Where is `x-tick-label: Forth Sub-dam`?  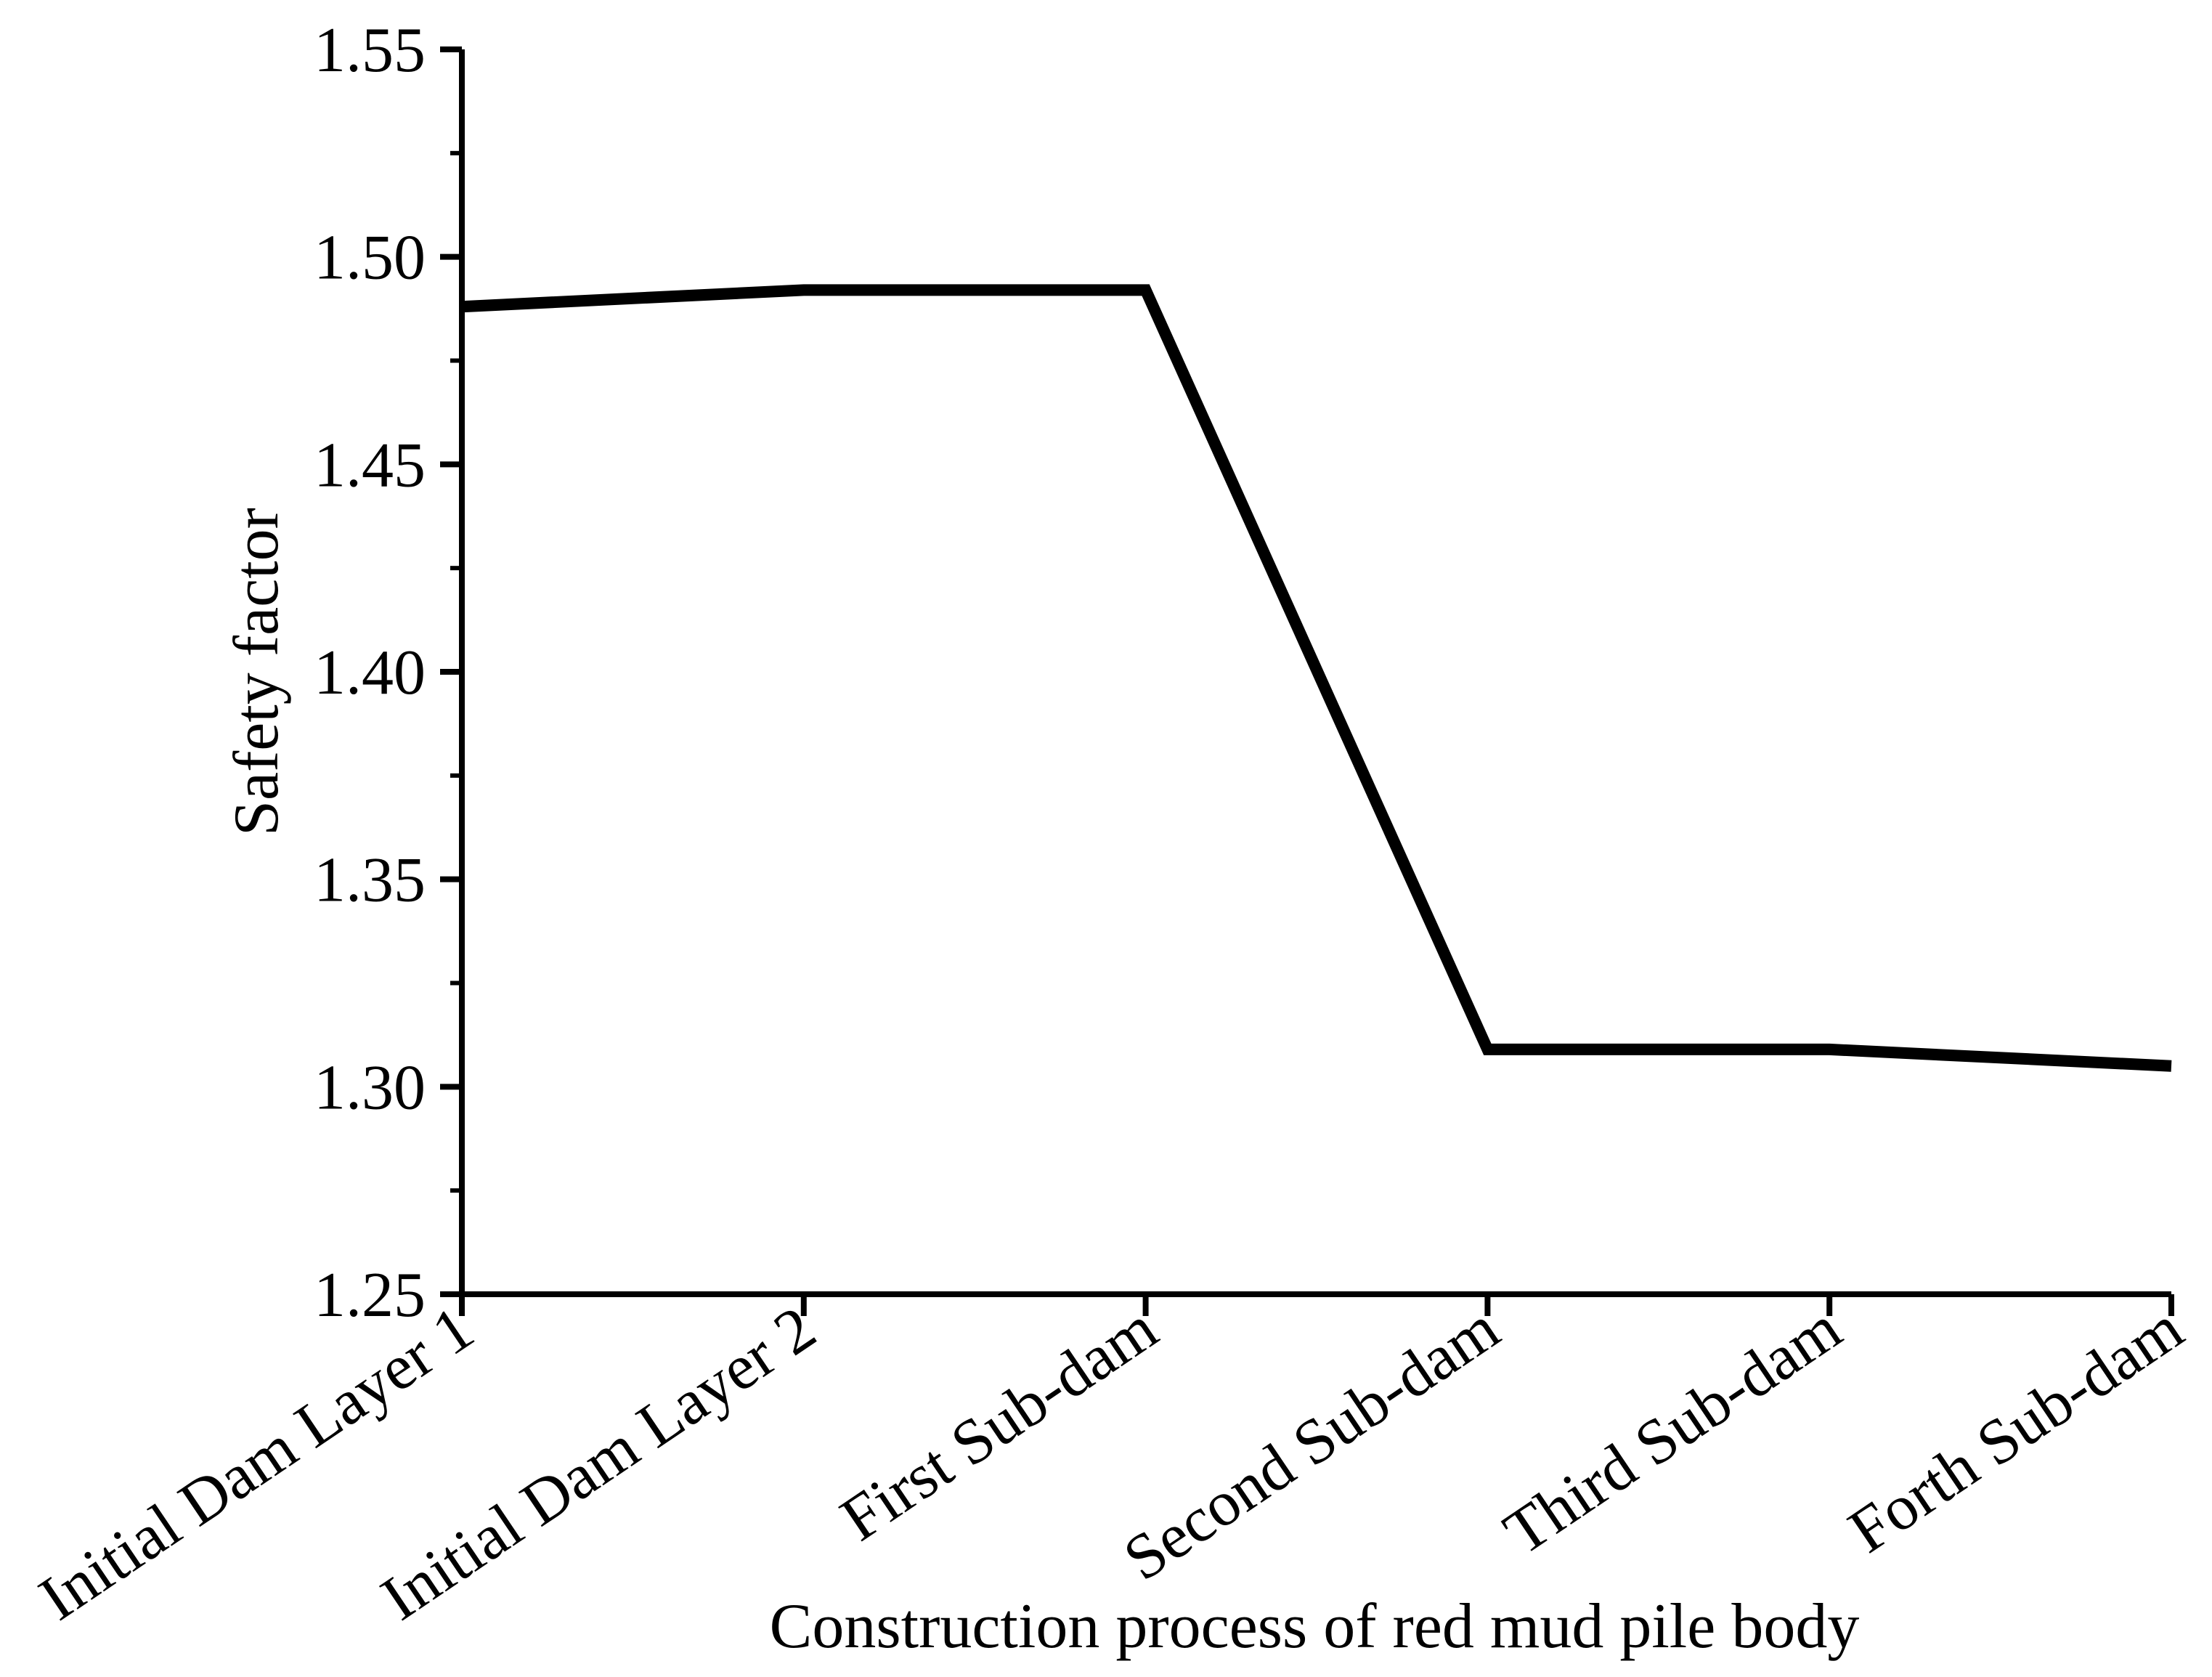
x-tick-label: Forth Sub-dam is located at coordinates (2016, 1430).